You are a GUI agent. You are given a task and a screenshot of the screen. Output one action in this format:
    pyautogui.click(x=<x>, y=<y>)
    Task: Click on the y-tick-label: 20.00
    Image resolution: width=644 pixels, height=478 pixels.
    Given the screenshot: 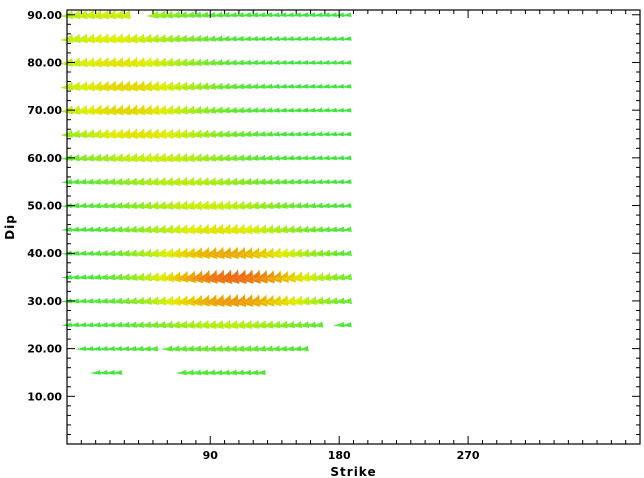 What is the action you would take?
    pyautogui.click(x=44, y=349)
    